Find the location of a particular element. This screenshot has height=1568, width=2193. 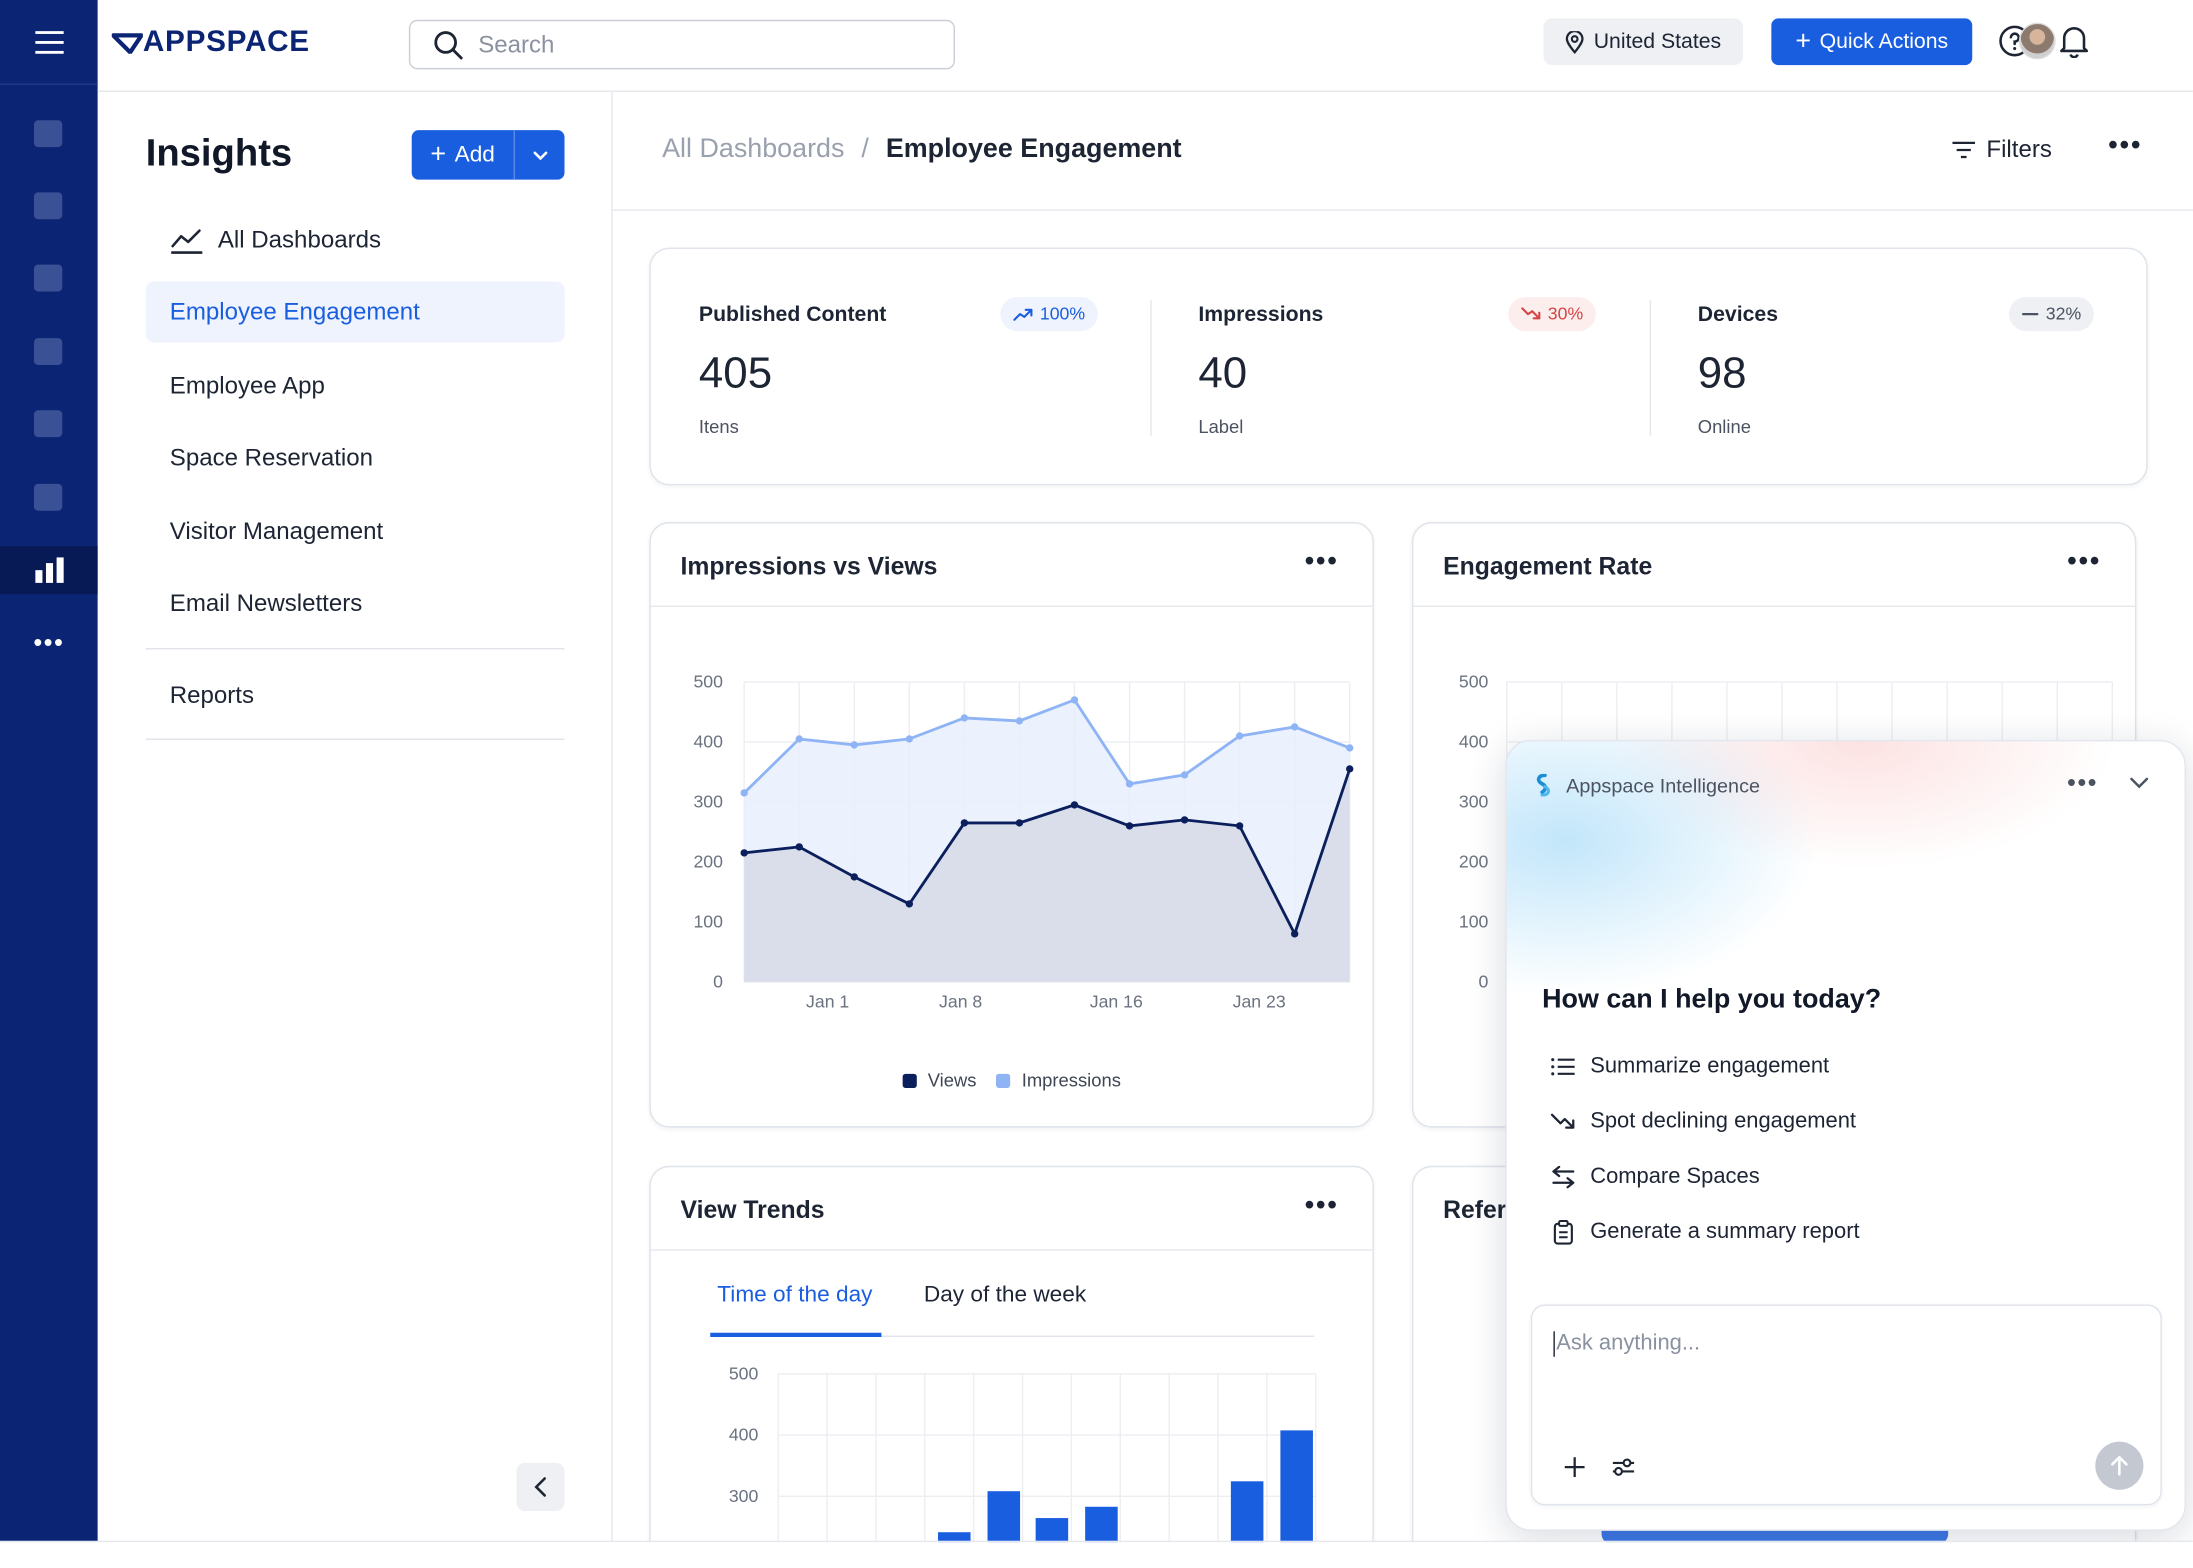

status-badge: 100% is located at coordinates (1049, 314).